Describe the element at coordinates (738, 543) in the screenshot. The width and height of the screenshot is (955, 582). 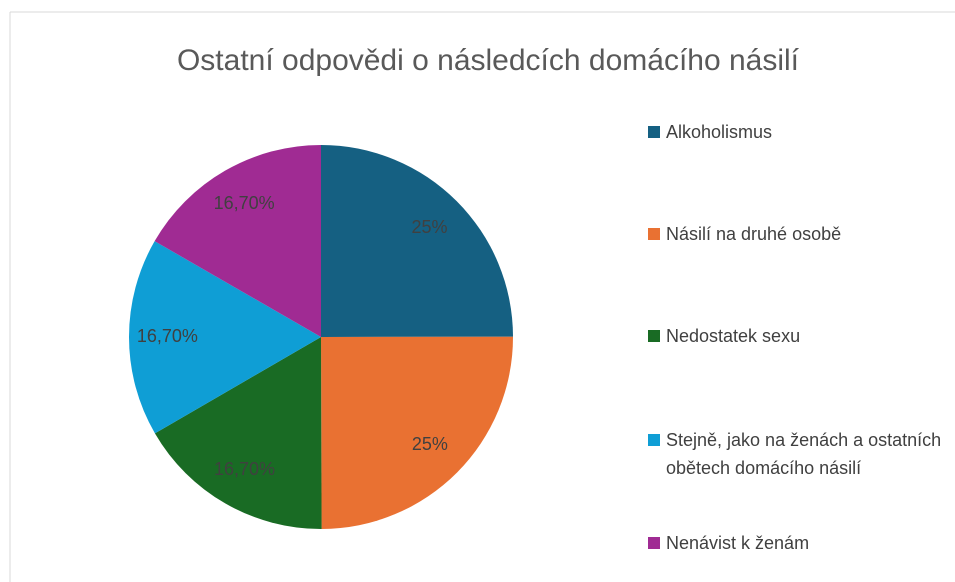
I see `legend-label: Nenávist k ženám` at that location.